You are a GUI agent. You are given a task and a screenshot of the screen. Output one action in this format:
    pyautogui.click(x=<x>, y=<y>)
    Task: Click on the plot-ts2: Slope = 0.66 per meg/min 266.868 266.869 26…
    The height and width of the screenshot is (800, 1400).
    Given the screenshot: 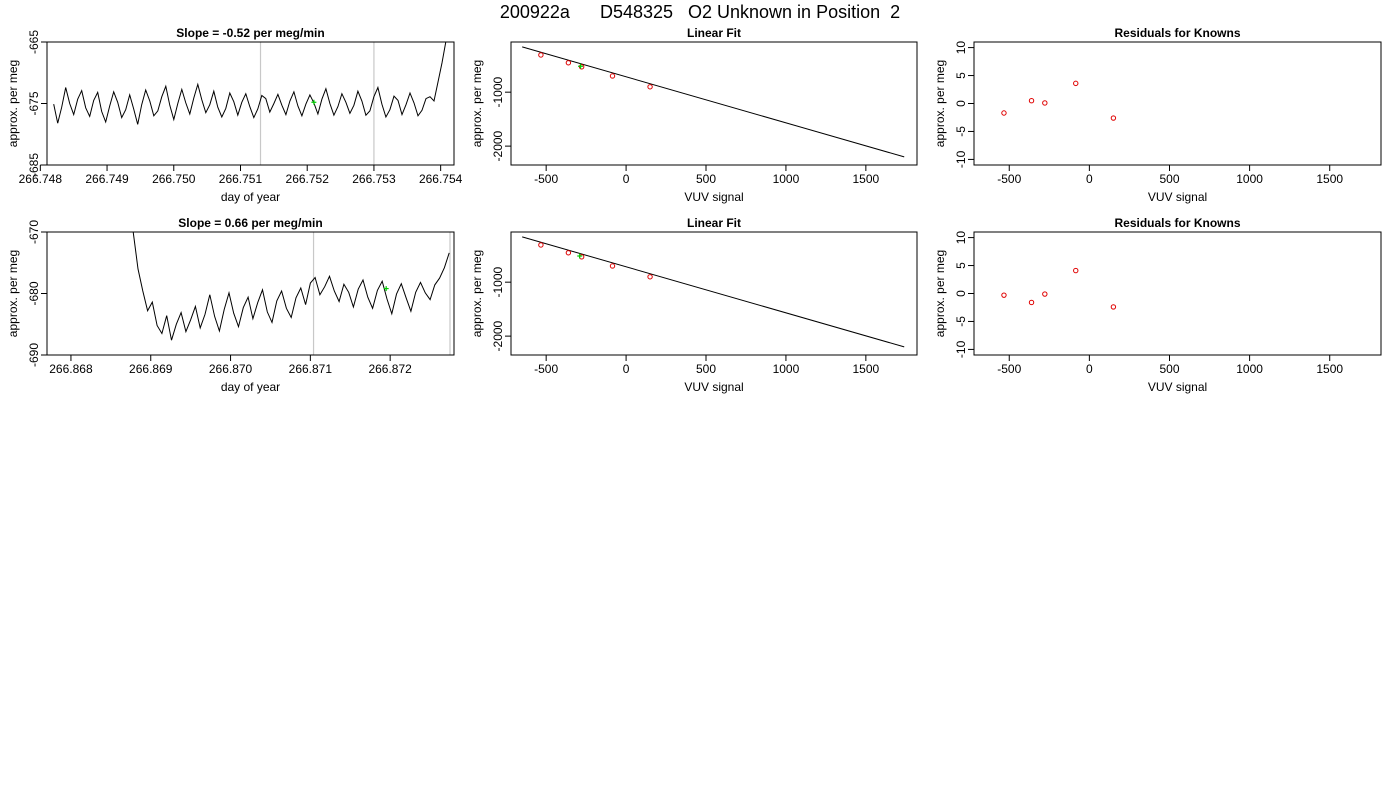 What is the action you would take?
    pyautogui.click(x=230, y=305)
    